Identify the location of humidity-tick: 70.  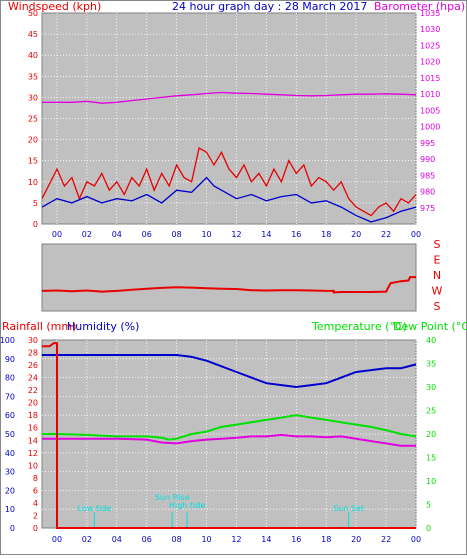
(10, 396).